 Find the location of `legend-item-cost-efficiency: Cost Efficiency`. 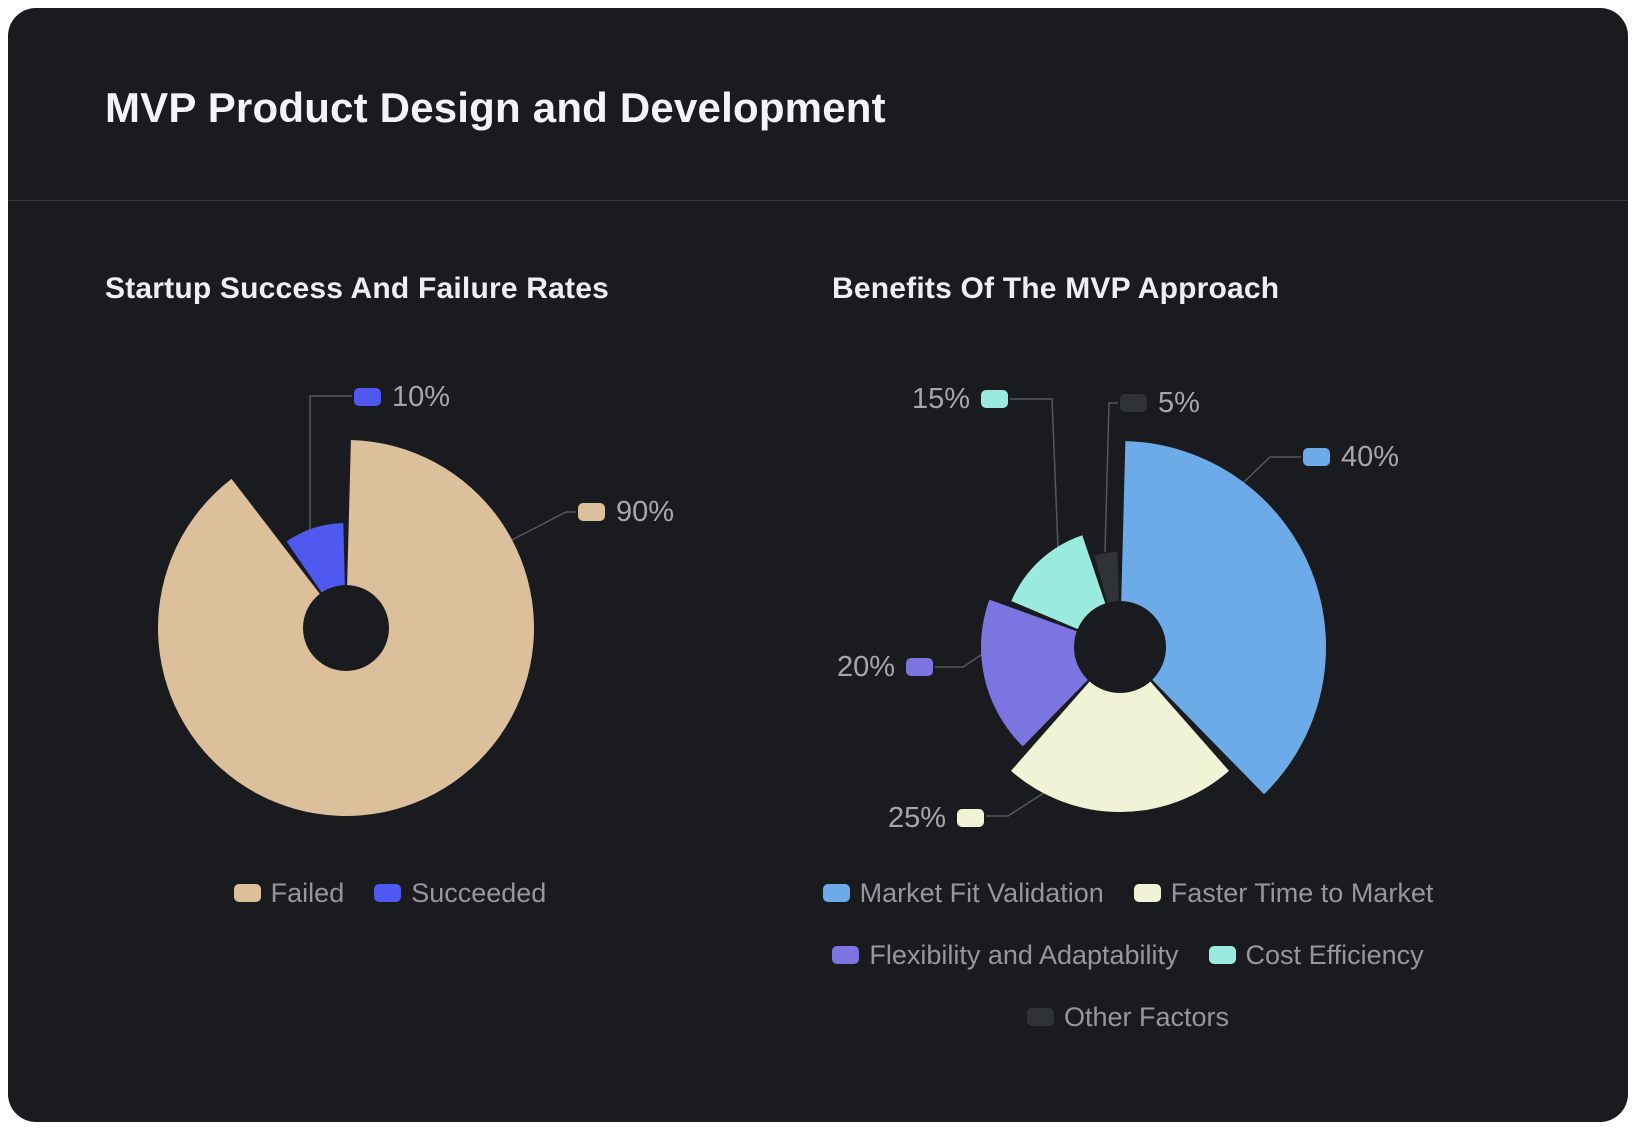

legend-item-cost-efficiency: Cost Efficiency is located at coordinates (1316, 955).